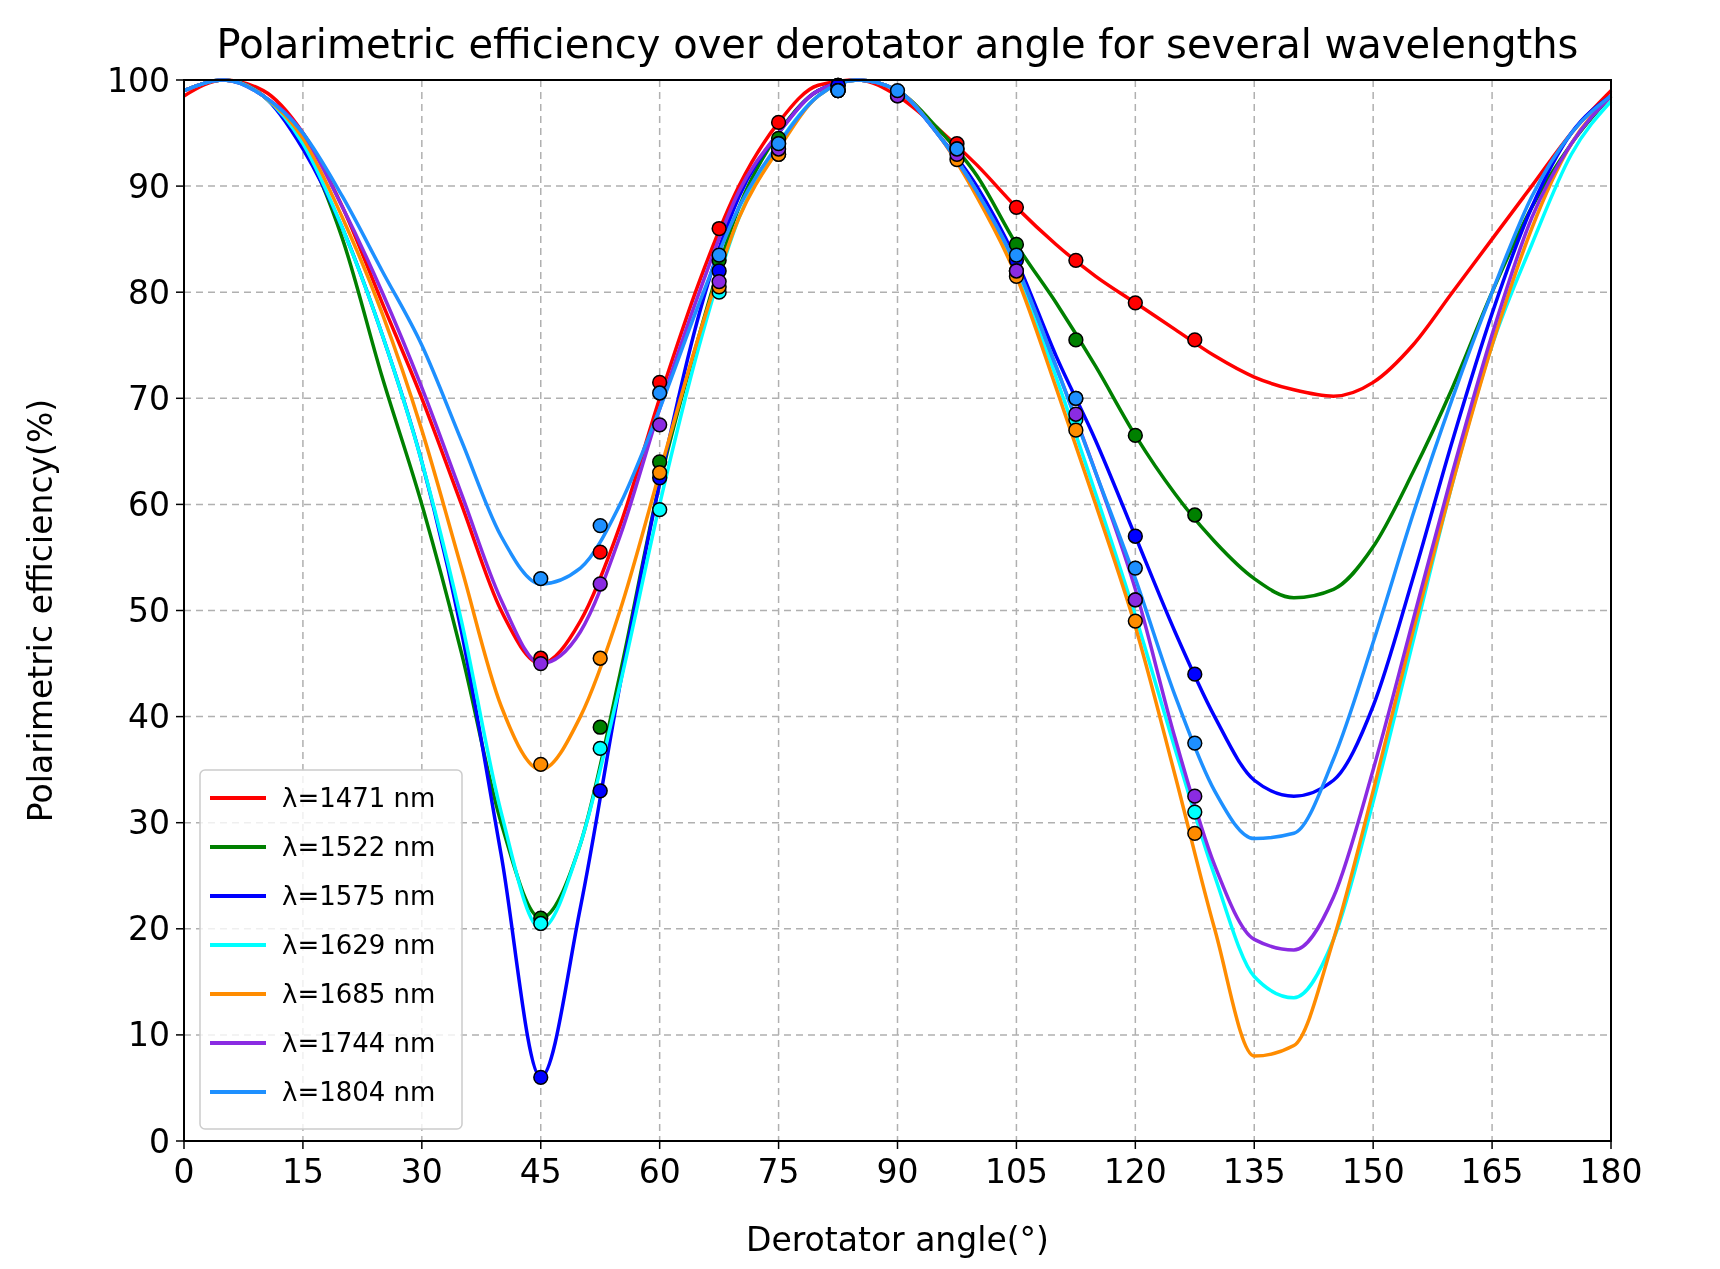 The image size is (1720, 1269). Describe the element at coordinates (149, 186) in the screenshot. I see `y-tick-label: 90` at that location.